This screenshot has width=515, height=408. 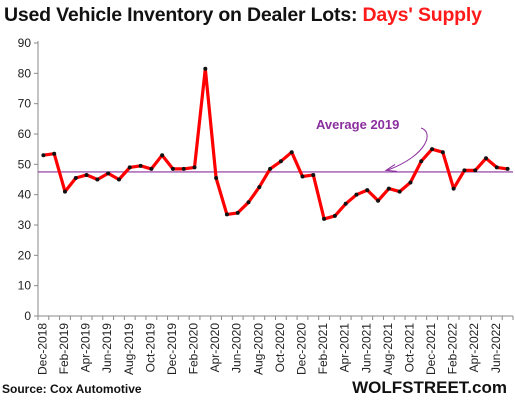 What do you see at coordinates (172, 349) in the screenshot?
I see `x-tick-label: Dec-2019` at bounding box center [172, 349].